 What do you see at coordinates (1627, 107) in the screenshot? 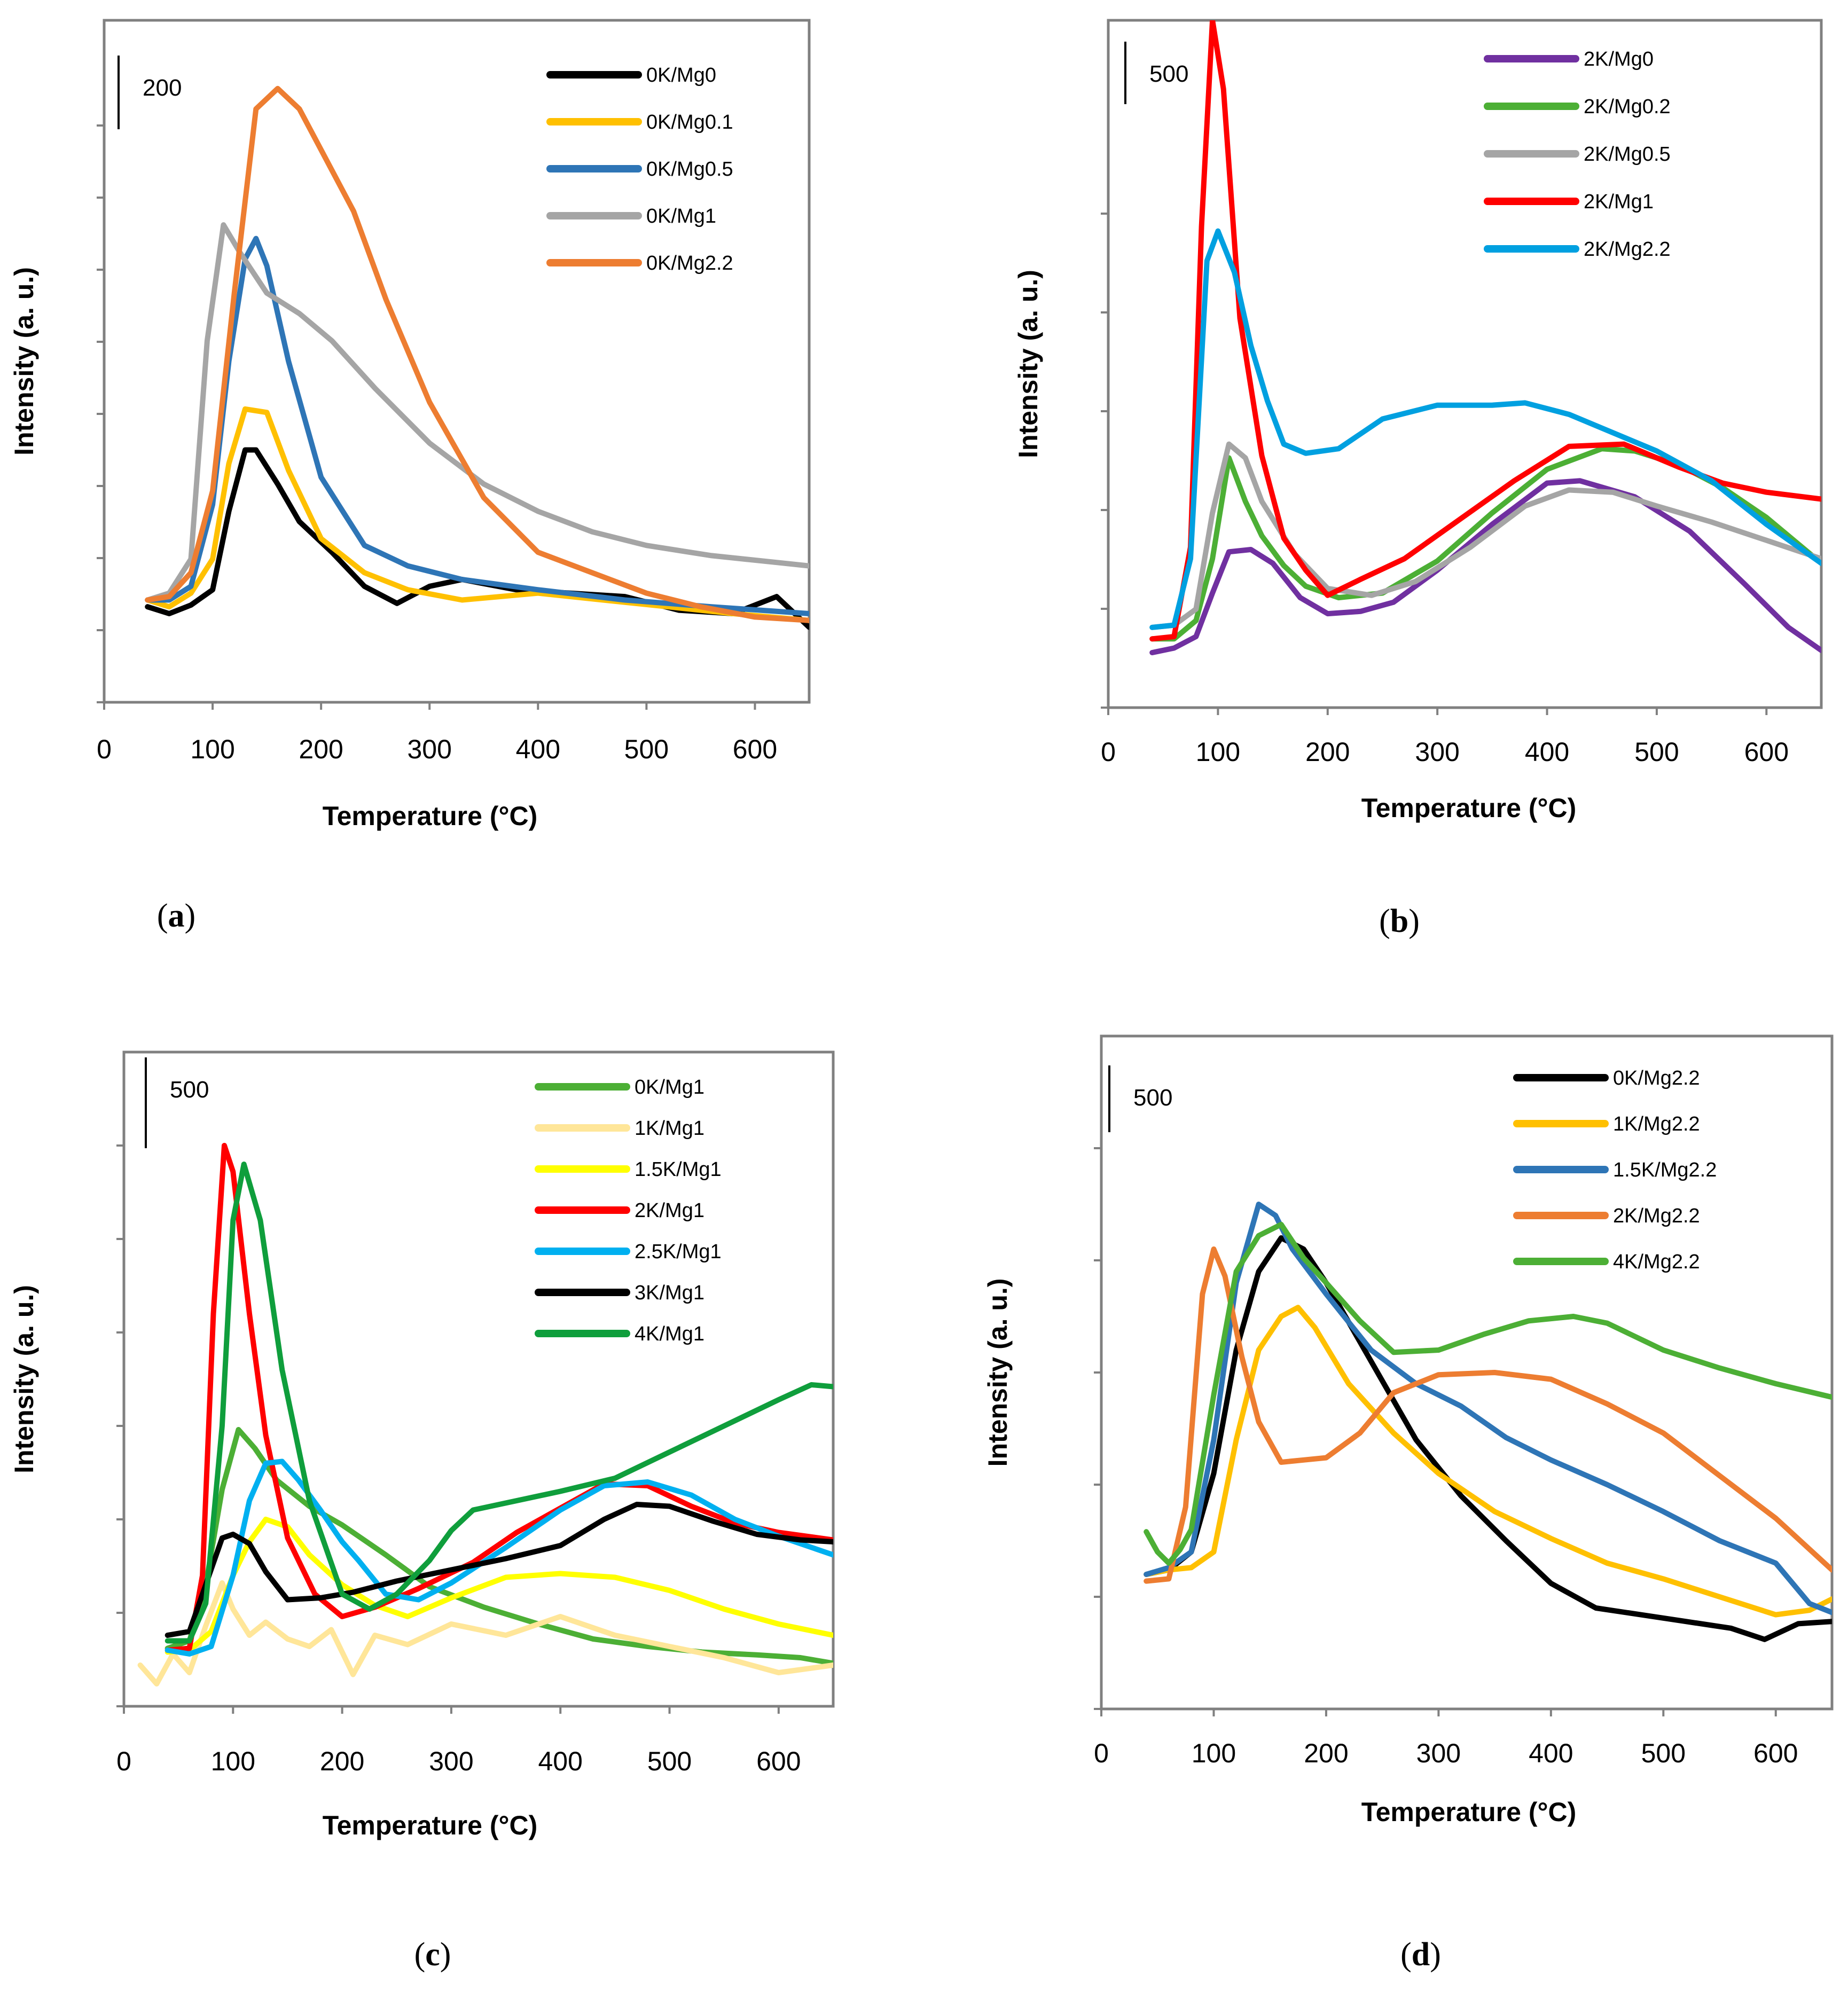
I see `legend-entry-label: 2K/Mg0.2` at bounding box center [1627, 107].